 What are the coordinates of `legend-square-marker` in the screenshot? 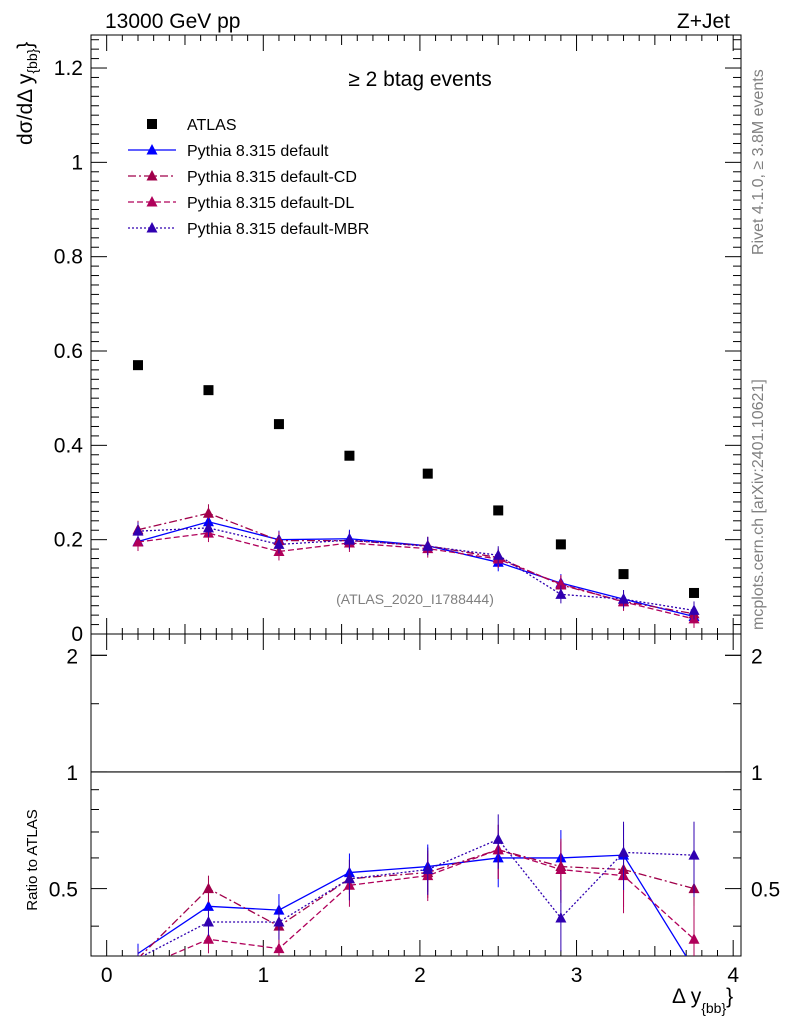 It's located at (152, 124).